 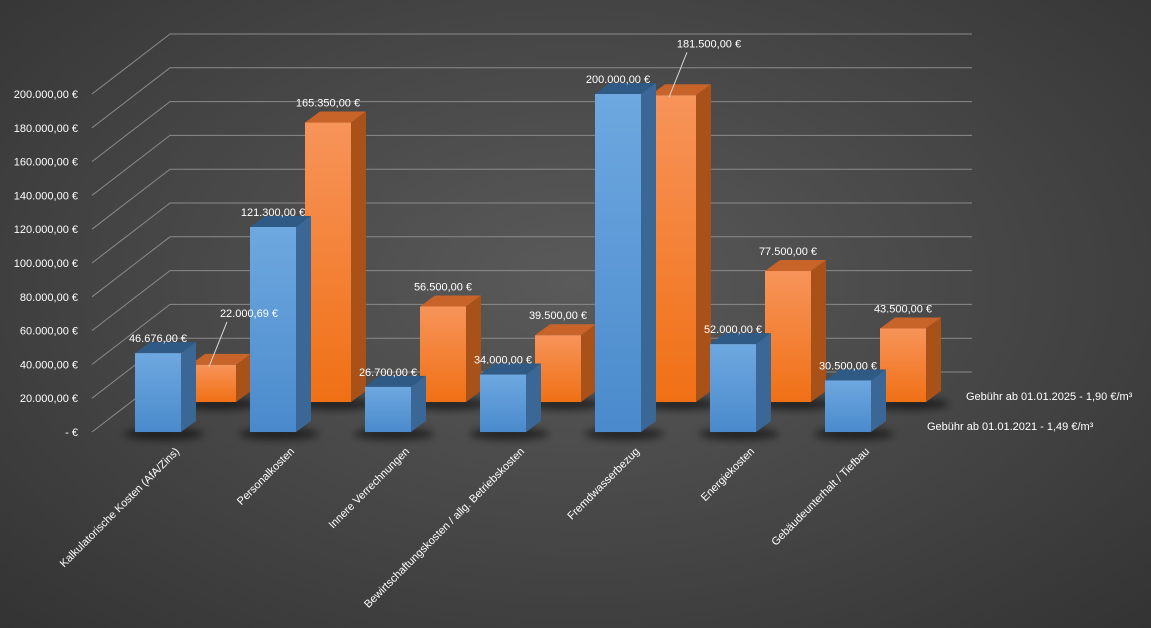 What do you see at coordinates (618, 80) in the screenshot?
I see `data-label: 200.000,00 €` at bounding box center [618, 80].